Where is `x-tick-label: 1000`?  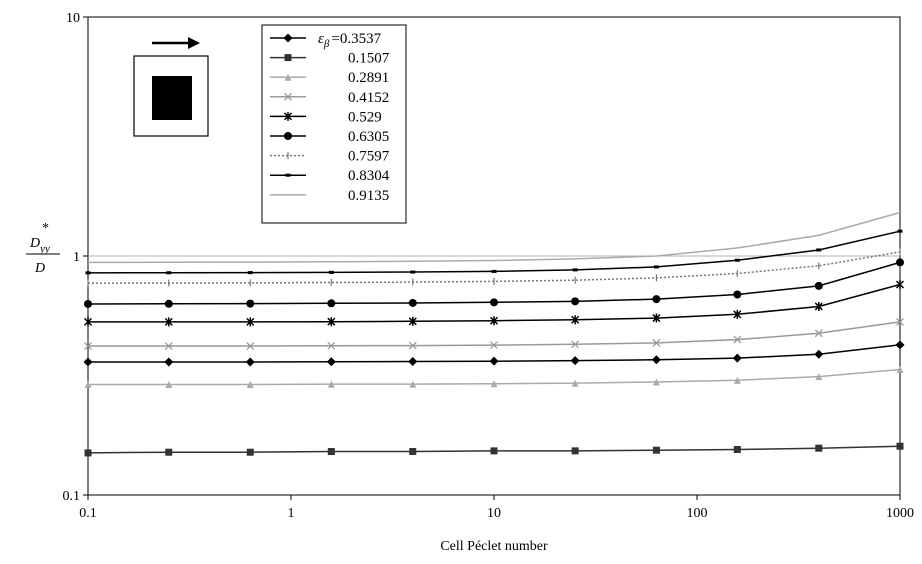
x-tick-label: 1000 is located at coordinates (900, 513).